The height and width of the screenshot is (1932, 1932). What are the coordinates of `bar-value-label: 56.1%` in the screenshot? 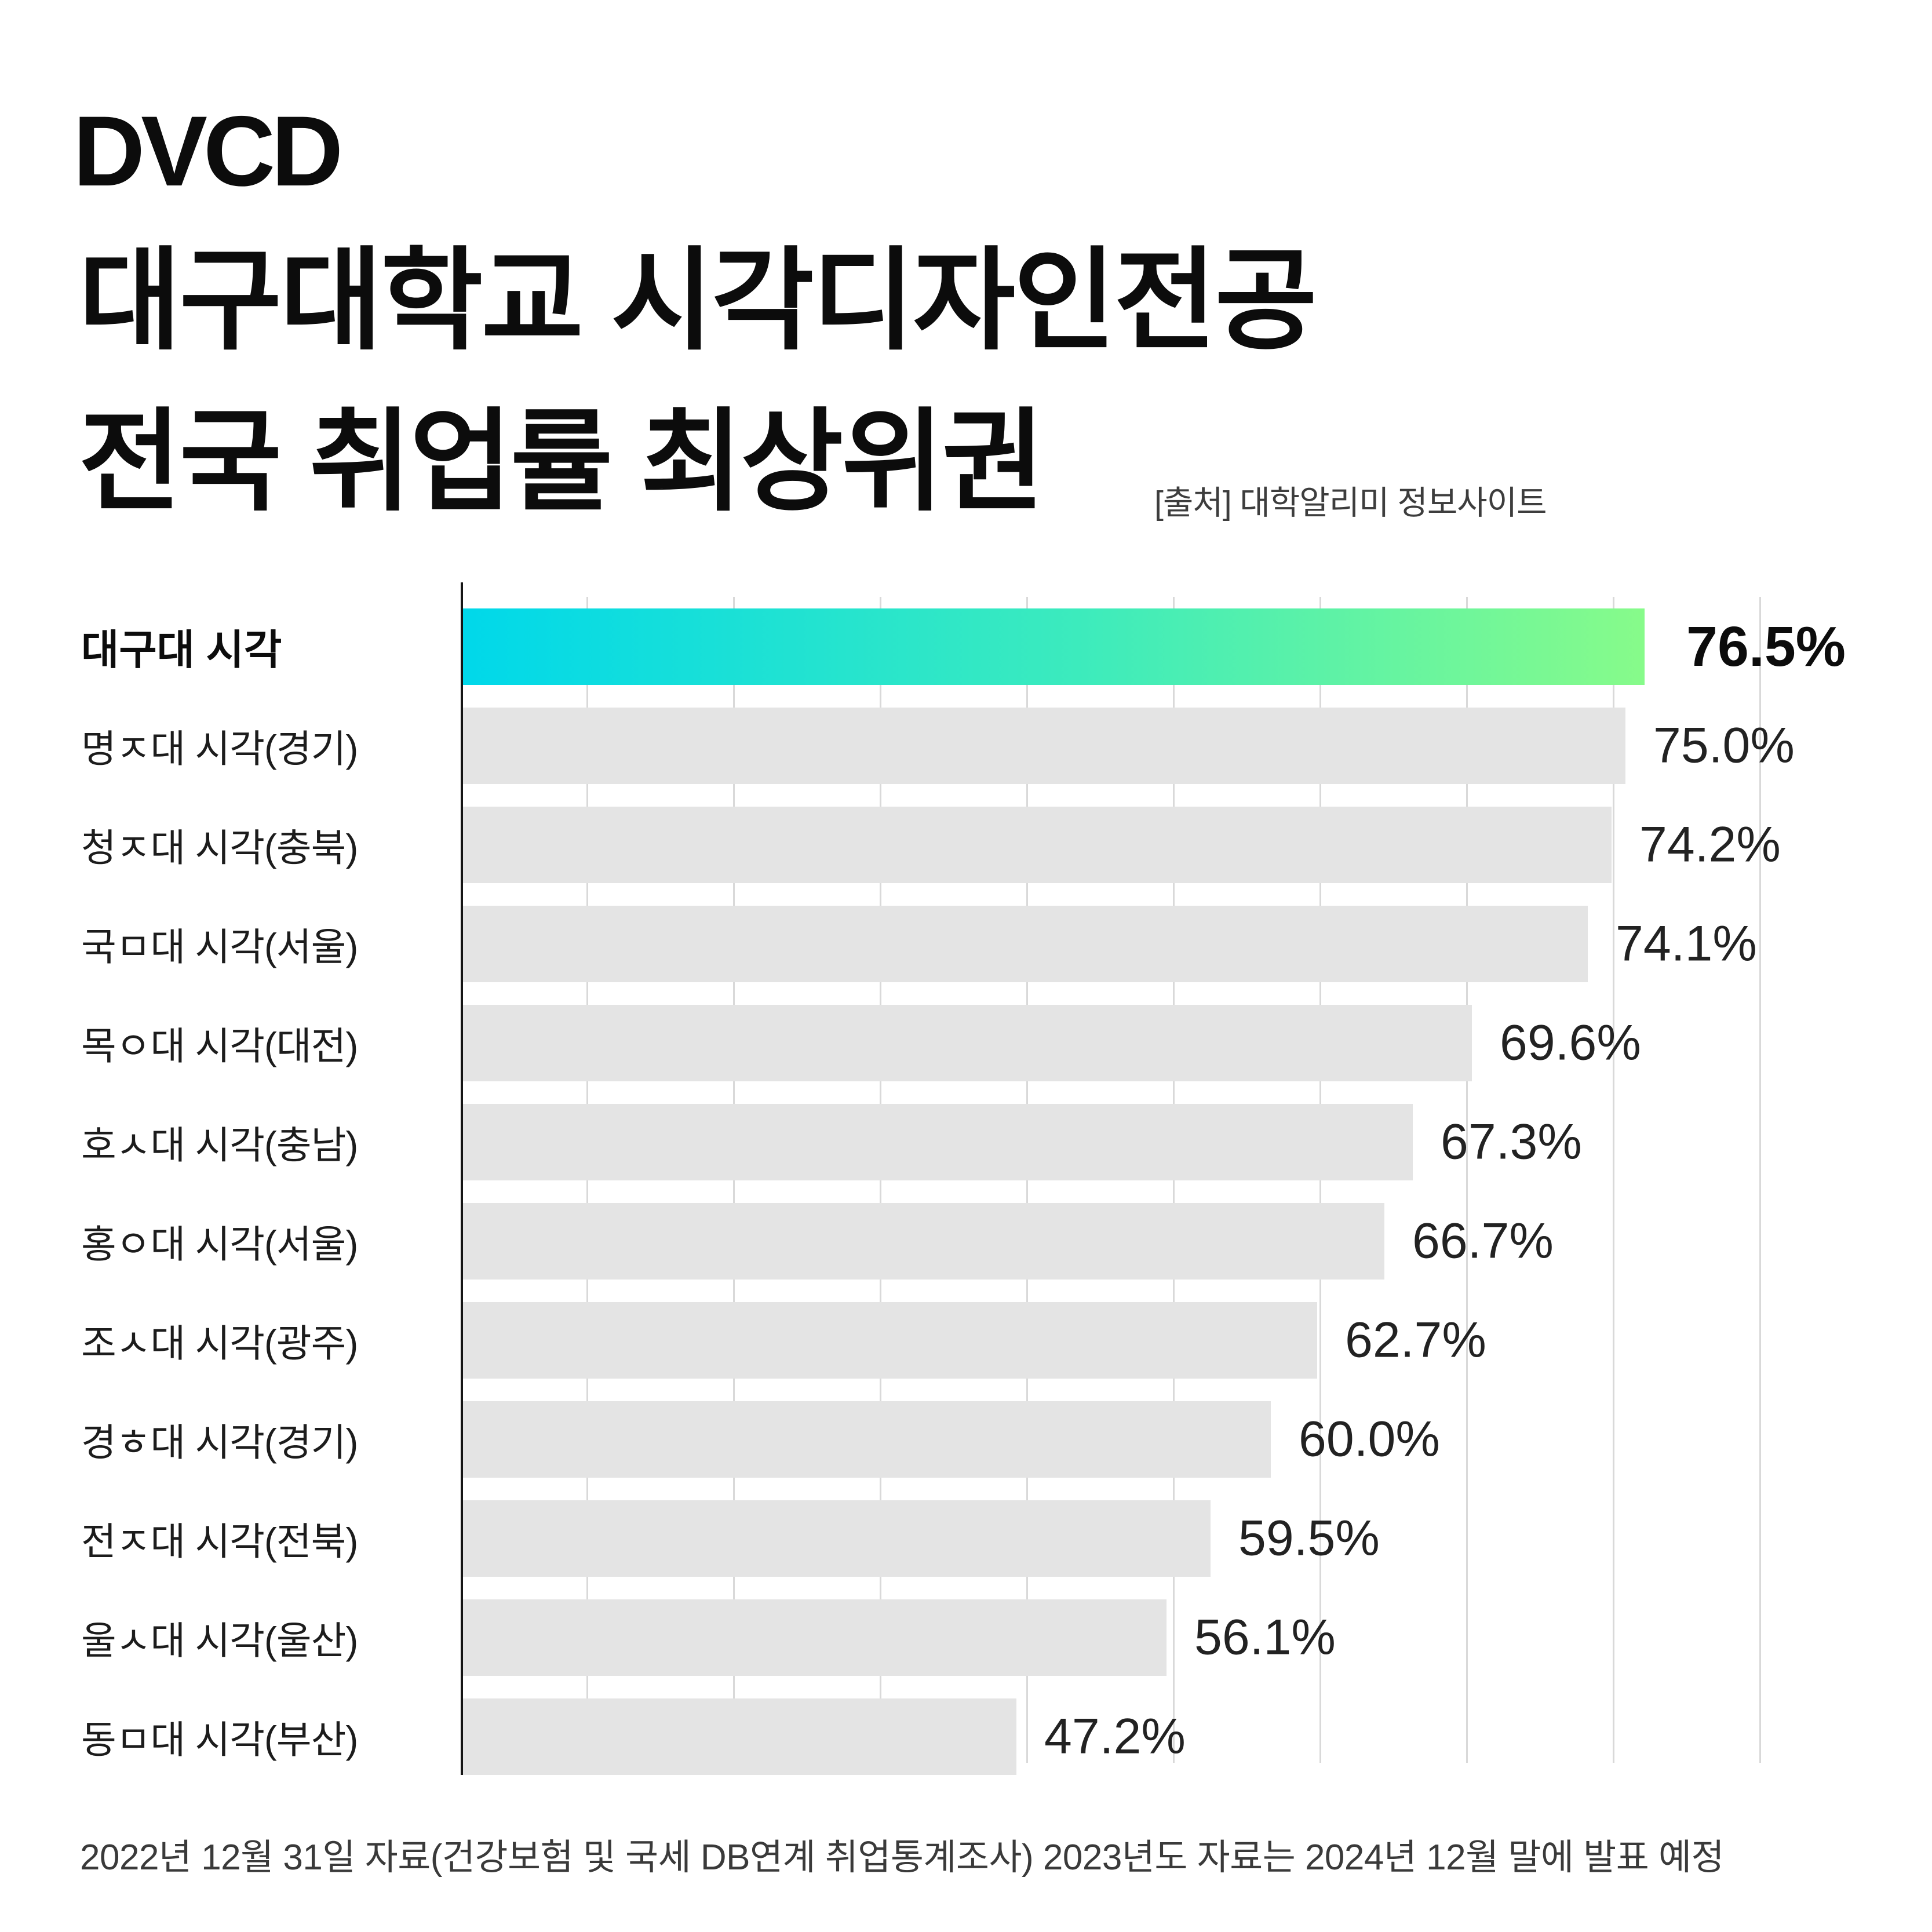 It's located at (1265, 1637).